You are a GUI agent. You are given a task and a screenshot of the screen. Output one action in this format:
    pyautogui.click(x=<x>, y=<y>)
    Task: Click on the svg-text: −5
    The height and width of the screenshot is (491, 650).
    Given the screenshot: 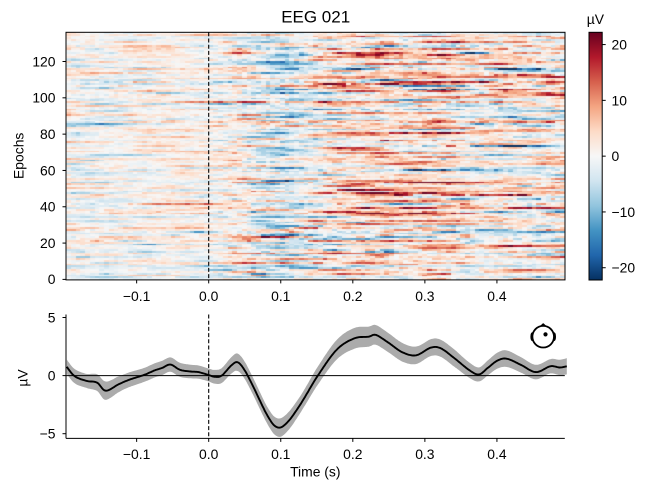 What is the action you would take?
    pyautogui.click(x=48, y=434)
    